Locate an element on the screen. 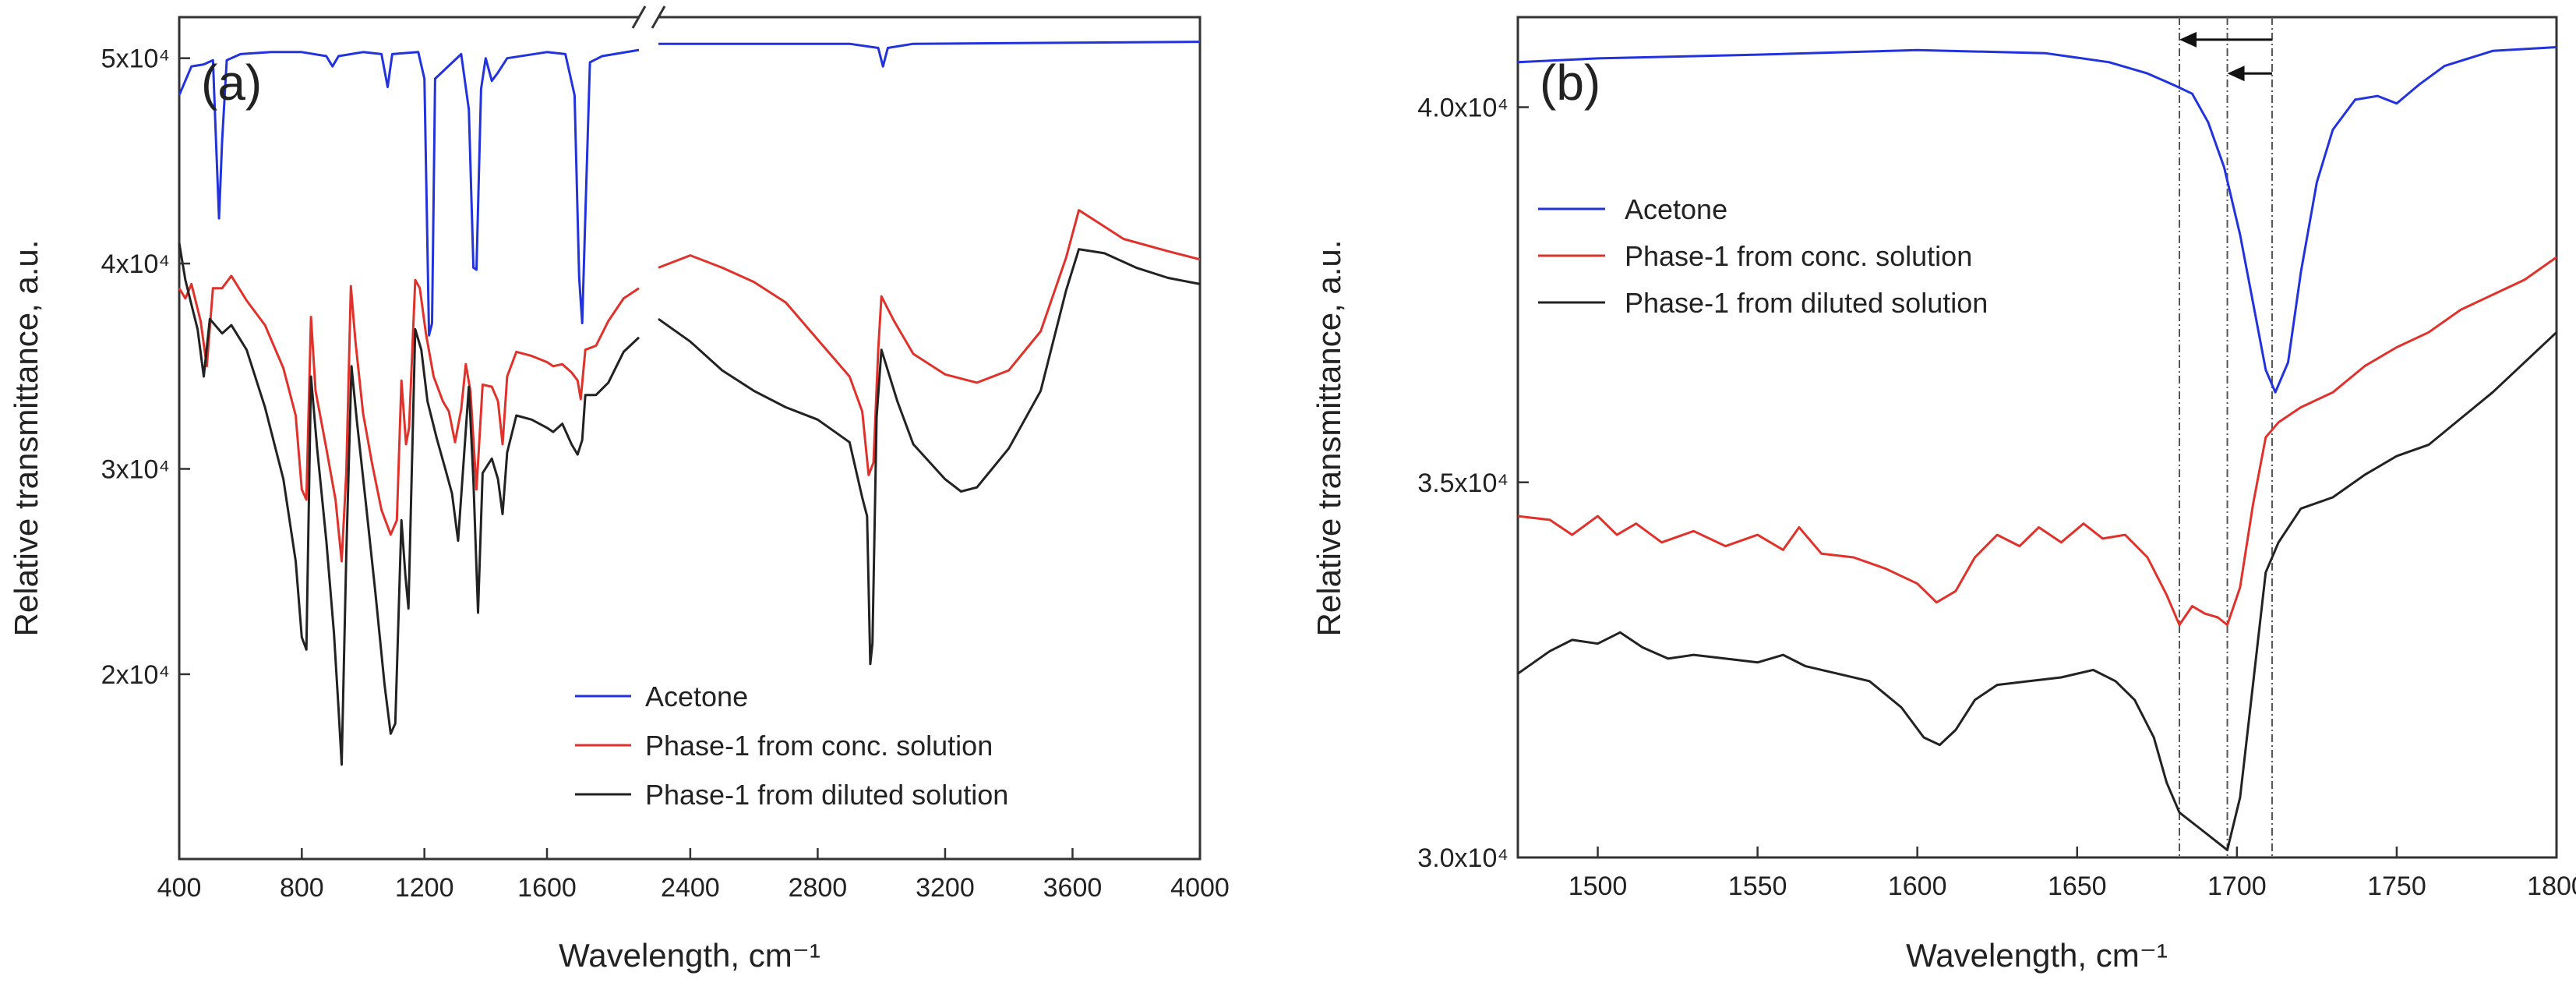  legend-a-acetone: Acetone is located at coordinates (696, 696).